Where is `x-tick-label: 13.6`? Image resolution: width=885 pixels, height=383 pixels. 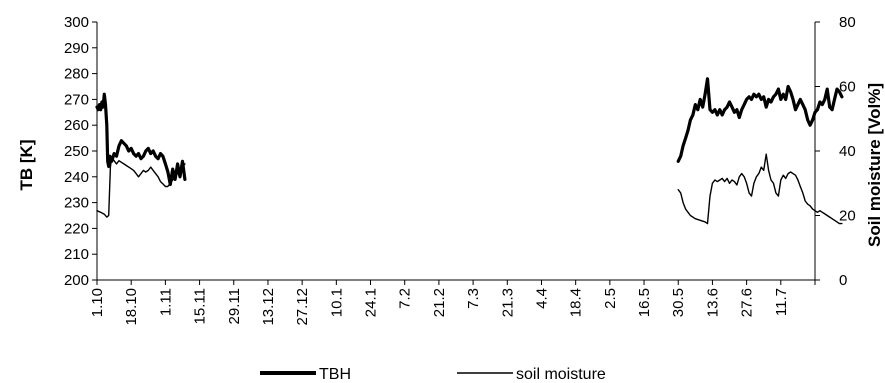 x-tick-label: 13.6 is located at coordinates (712, 302).